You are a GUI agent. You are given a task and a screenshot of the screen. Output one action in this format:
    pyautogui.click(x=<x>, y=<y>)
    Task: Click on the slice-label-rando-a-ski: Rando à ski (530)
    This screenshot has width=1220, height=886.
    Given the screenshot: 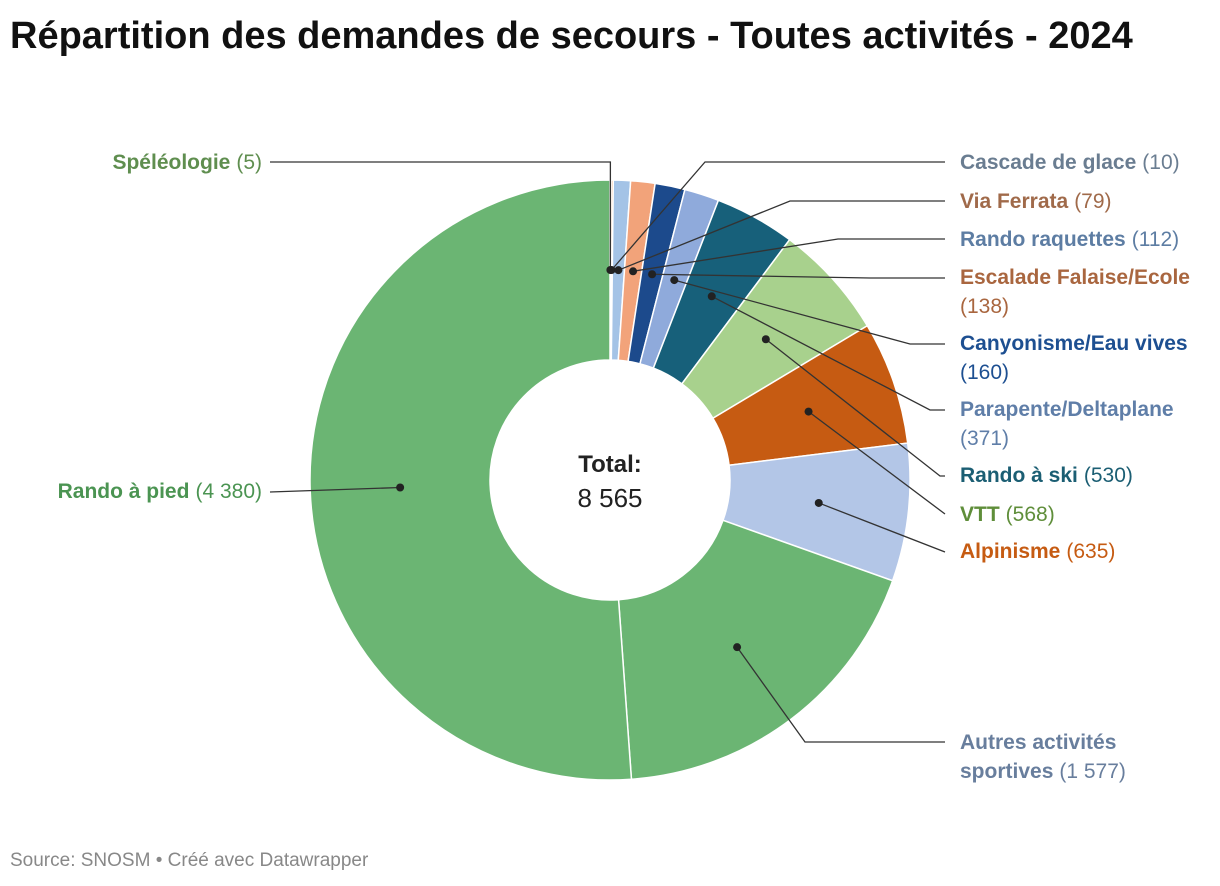 What is the action you would take?
    pyautogui.click(x=1046, y=475)
    